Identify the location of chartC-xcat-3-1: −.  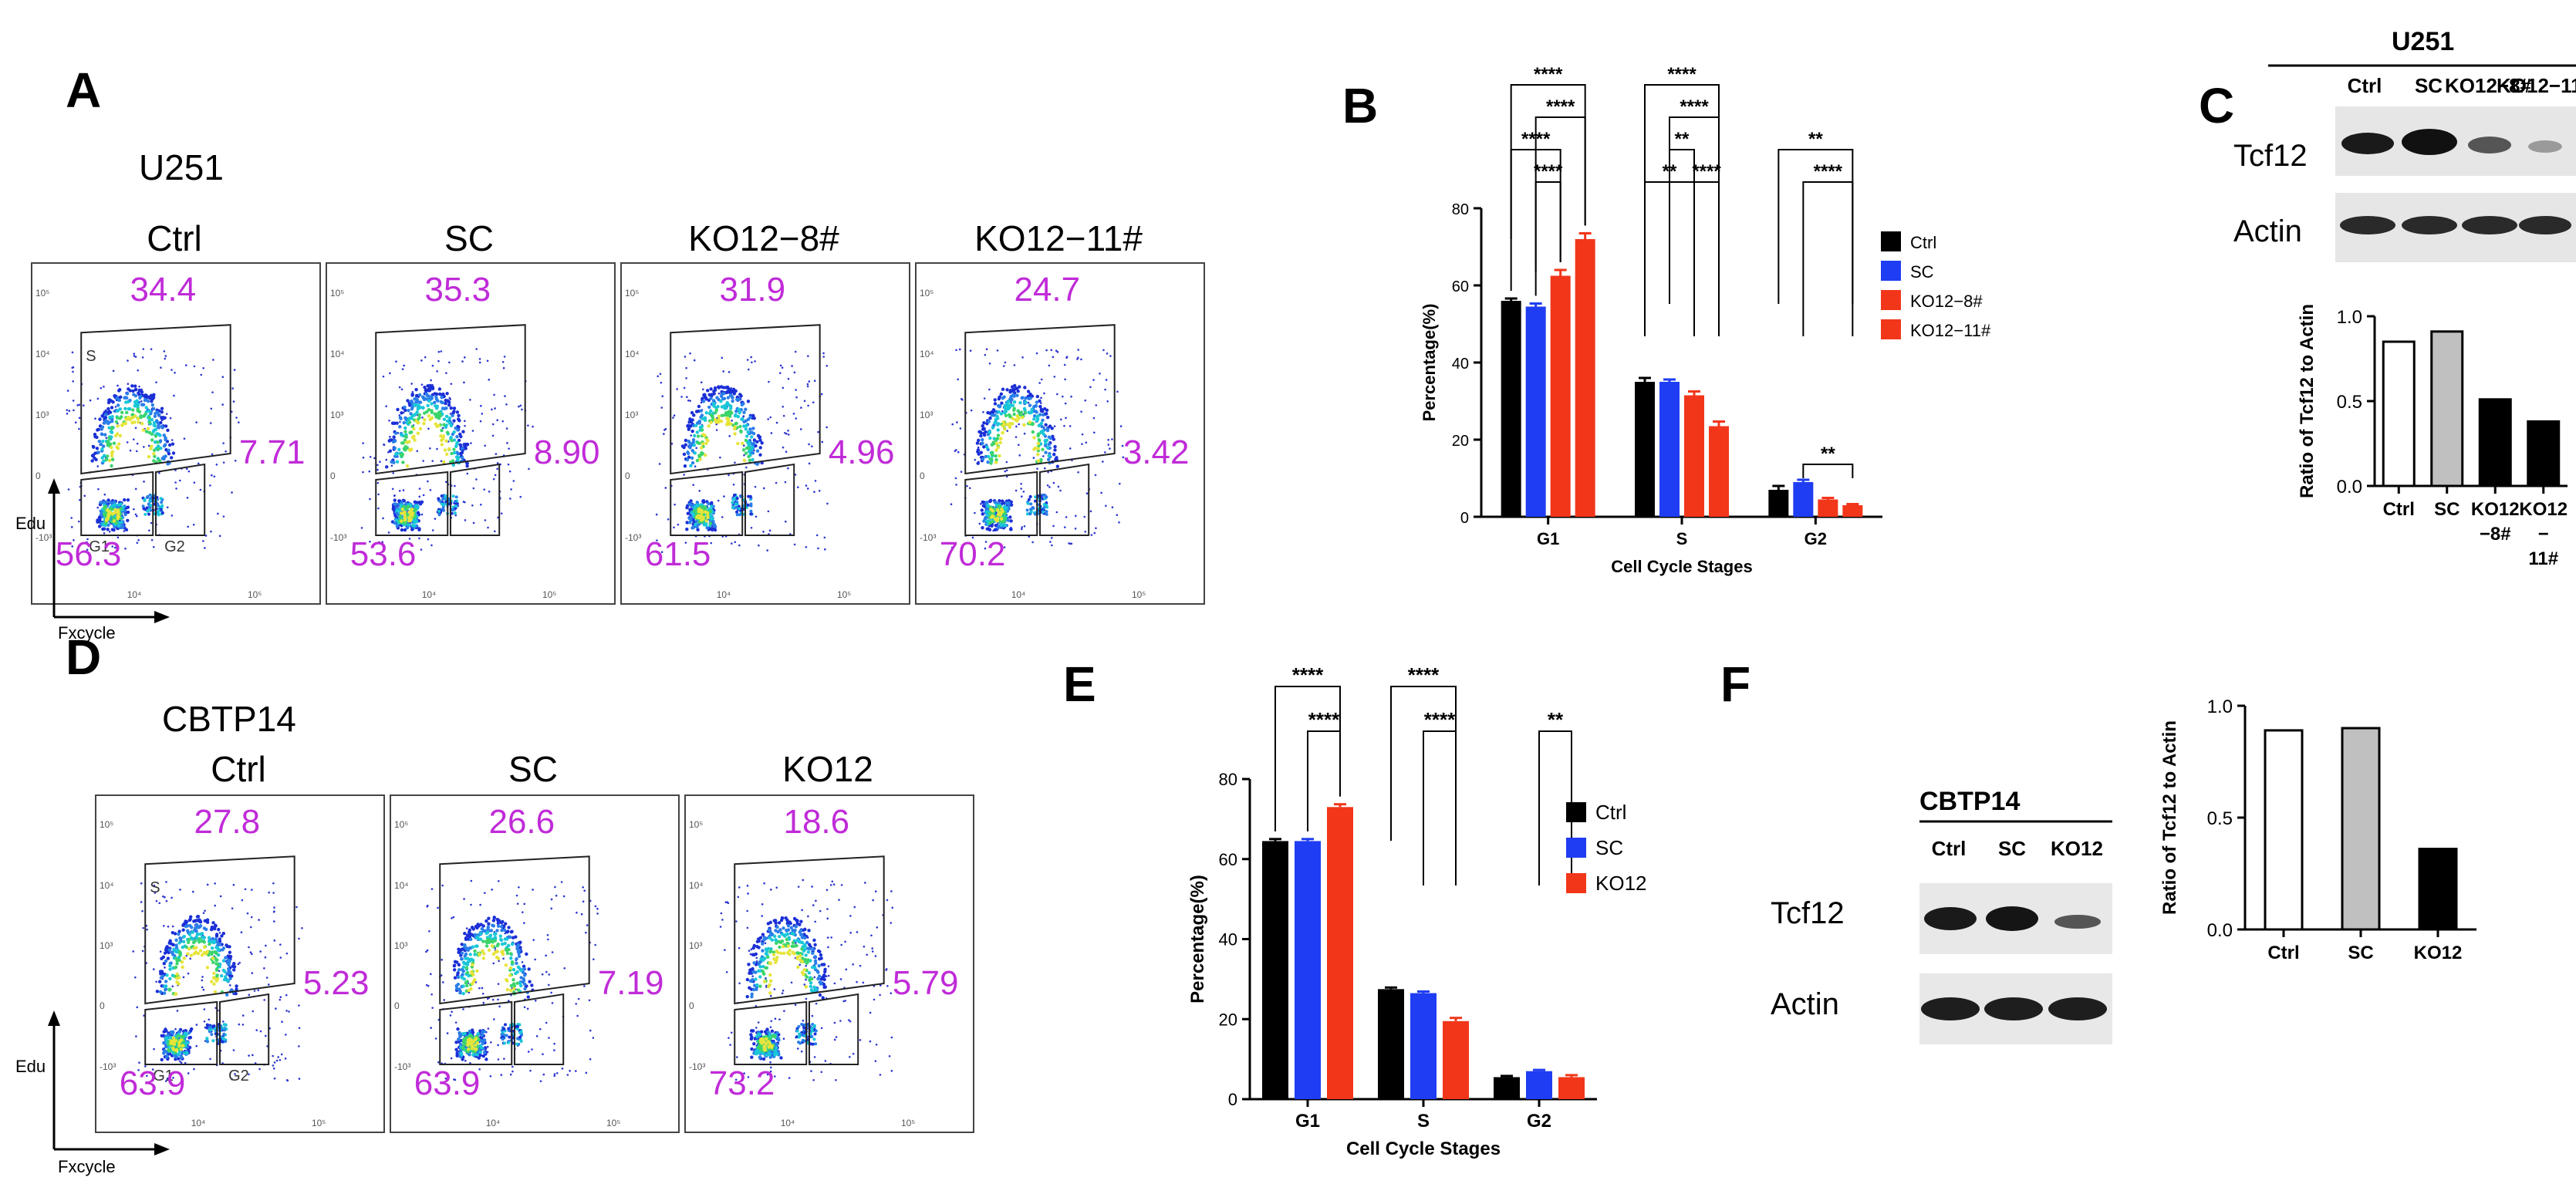
(2543, 534).